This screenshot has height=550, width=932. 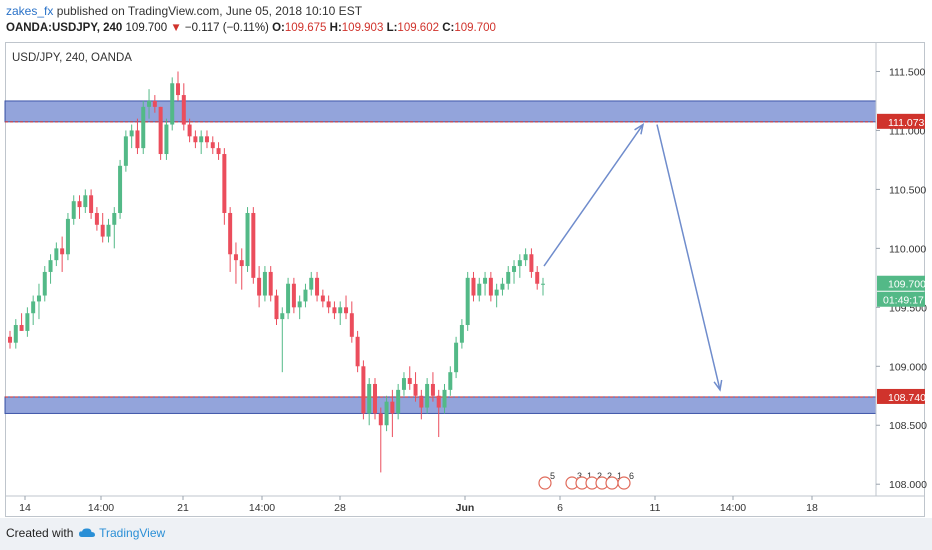 What do you see at coordinates (560, 508) in the screenshot?
I see `x-tick-label: 6` at bounding box center [560, 508].